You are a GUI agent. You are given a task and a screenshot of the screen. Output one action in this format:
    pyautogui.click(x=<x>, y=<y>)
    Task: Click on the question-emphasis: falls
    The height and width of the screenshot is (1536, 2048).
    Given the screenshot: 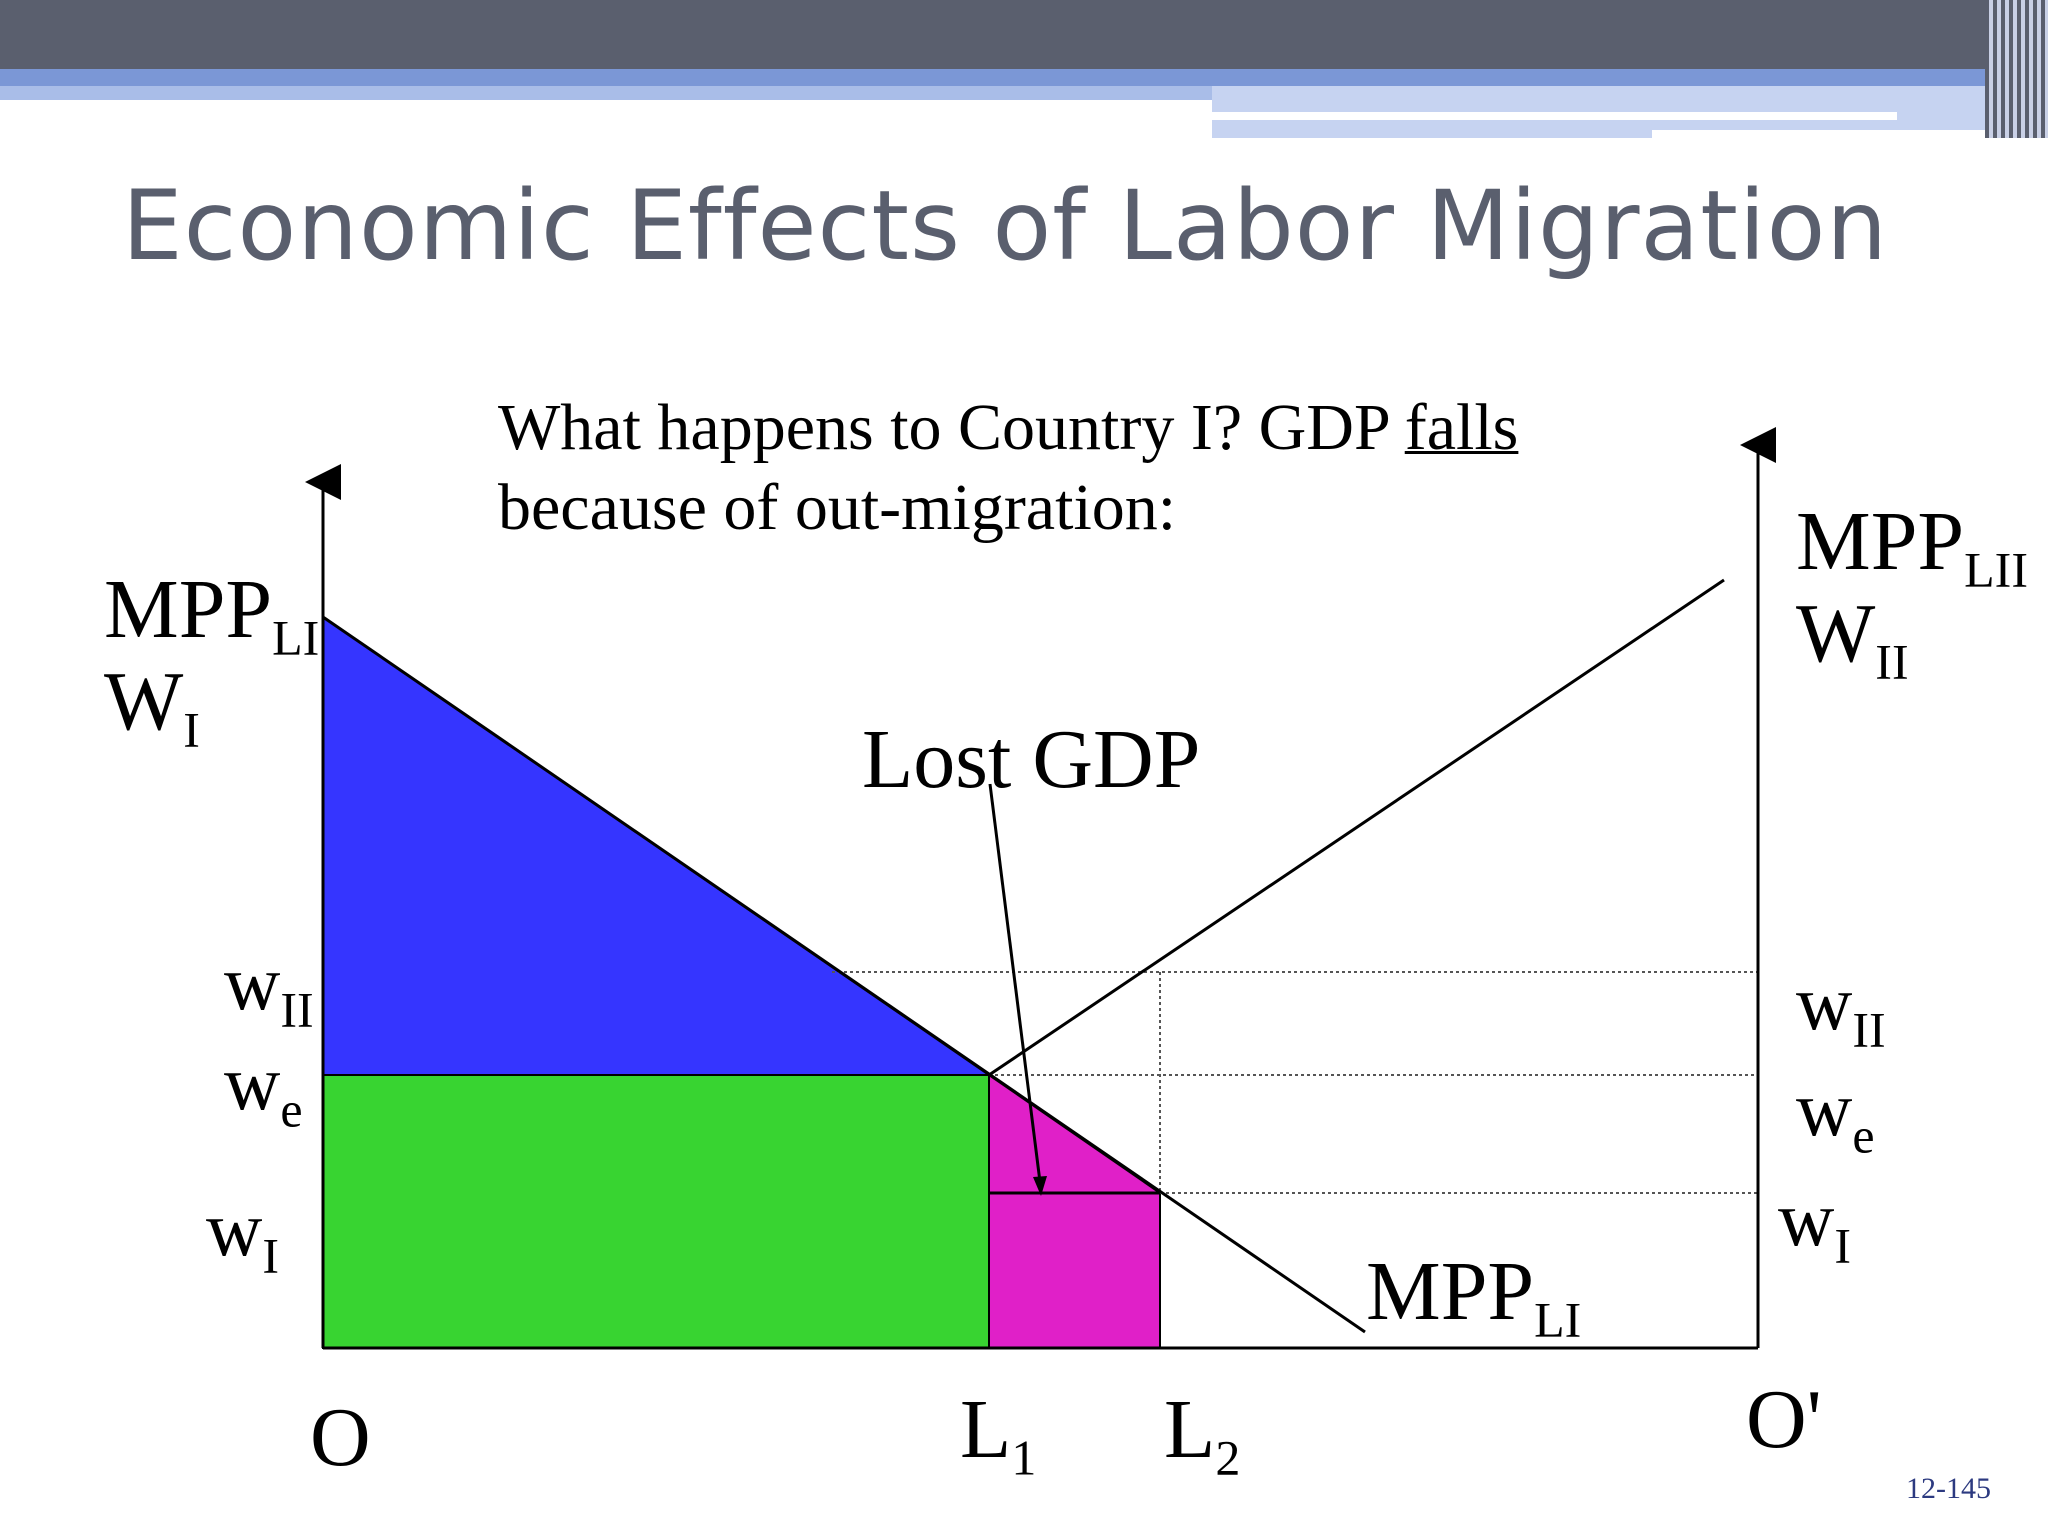 What is the action you would take?
    pyautogui.click(x=1461, y=427)
    